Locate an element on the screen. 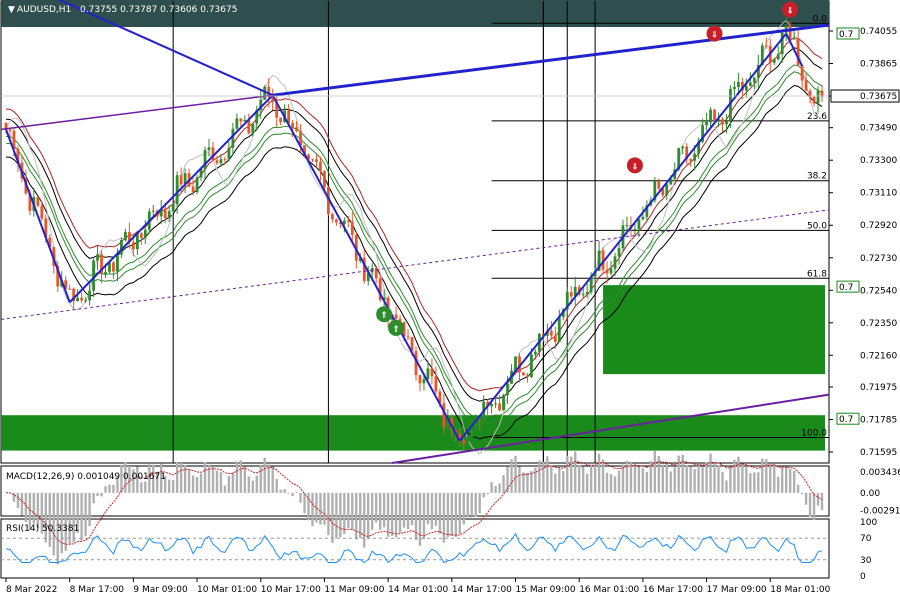 The image size is (900, 603). time-tick-label: 8 Mar 17:00 is located at coordinates (97, 590).